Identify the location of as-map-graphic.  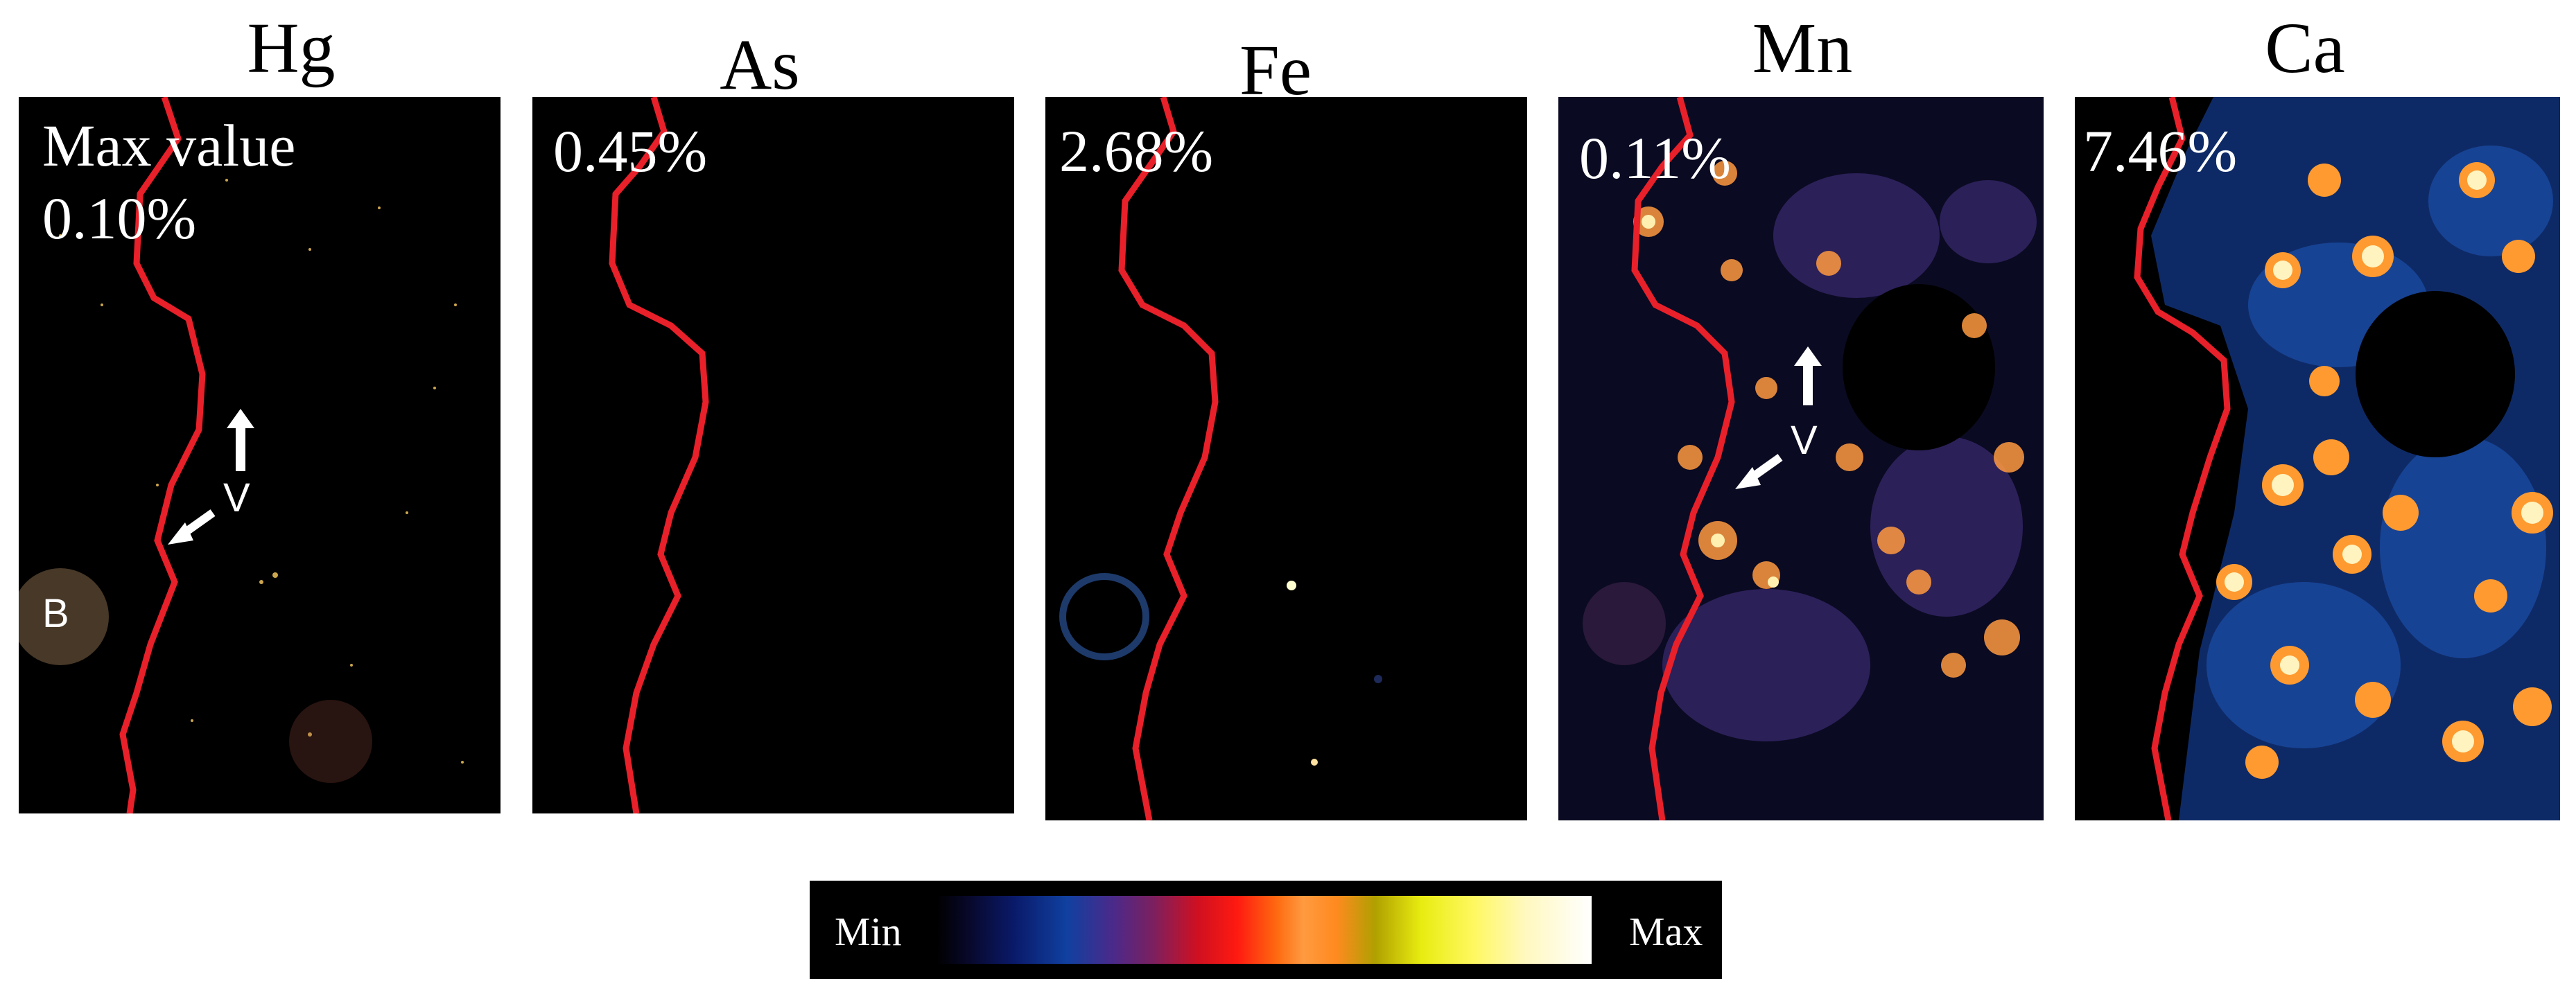
(659, 455).